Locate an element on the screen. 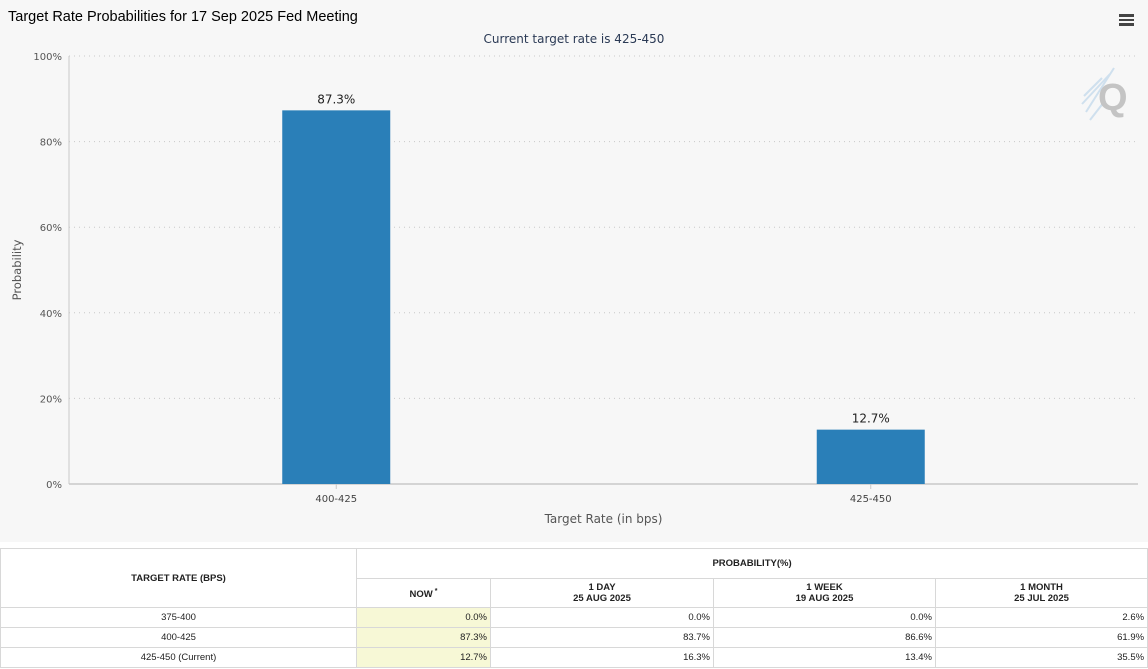  data-label: 87.3% is located at coordinates (336, 99).